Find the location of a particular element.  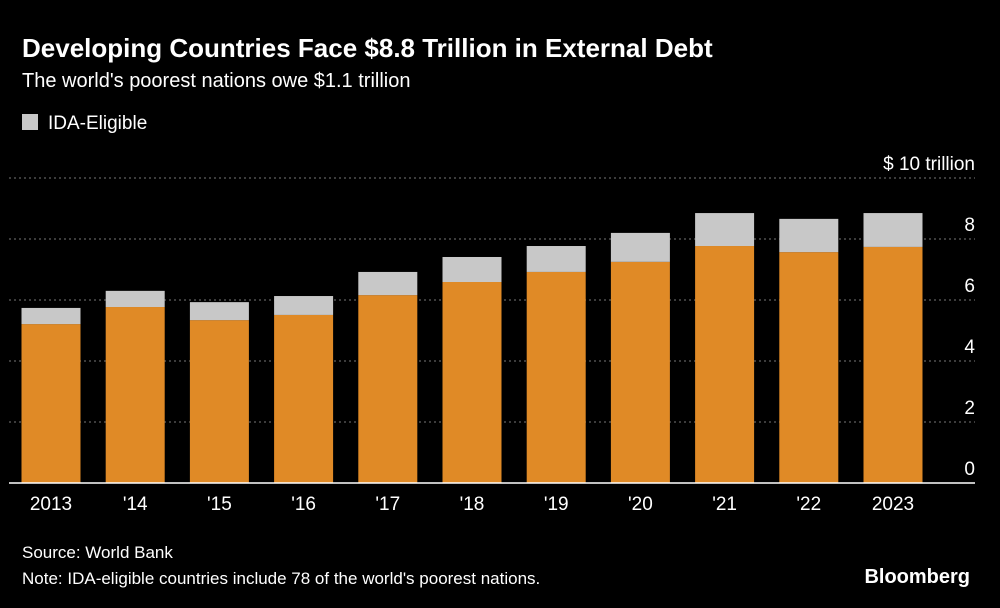

x-tick-label: '18 is located at coordinates (472, 504).